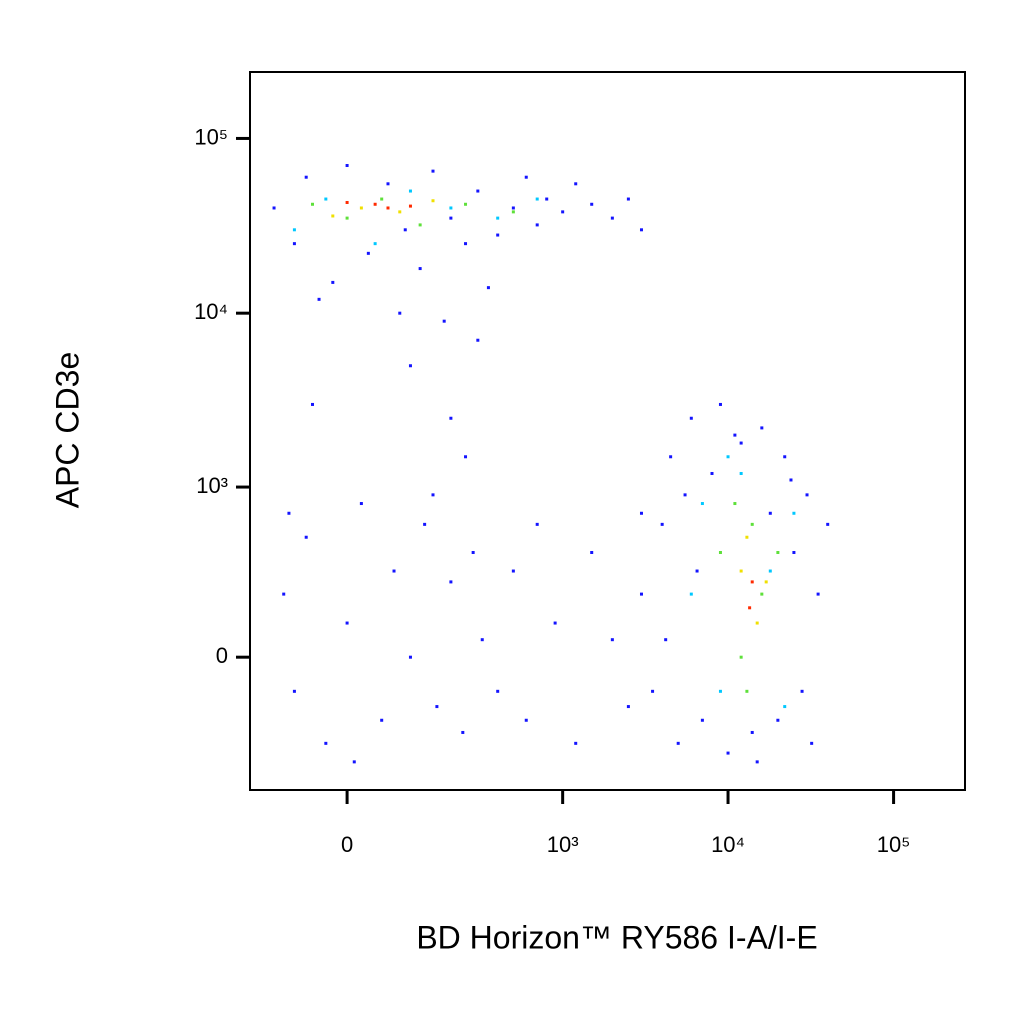 The width and height of the screenshot is (1024, 1029). Describe the element at coordinates (563, 844) in the screenshot. I see `x-tick-label: 10³` at that location.